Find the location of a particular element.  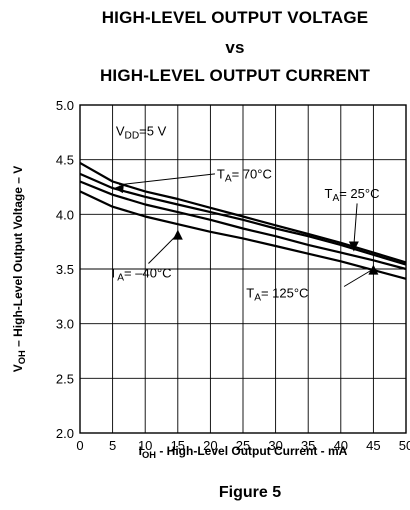

x-axis-label-rest: - High-Level Output Current - mA is located at coordinates (252, 451).